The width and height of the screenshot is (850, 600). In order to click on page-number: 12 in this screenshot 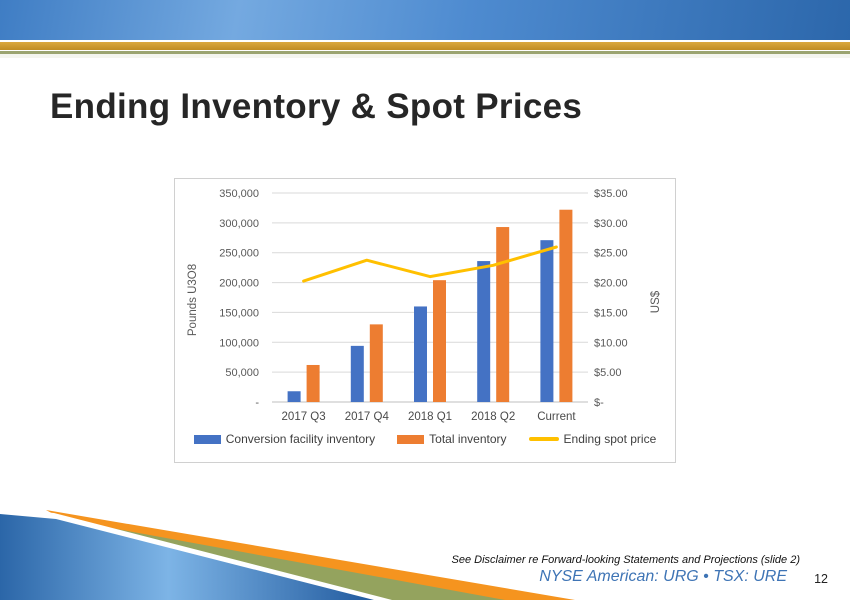, I will do `click(821, 579)`.